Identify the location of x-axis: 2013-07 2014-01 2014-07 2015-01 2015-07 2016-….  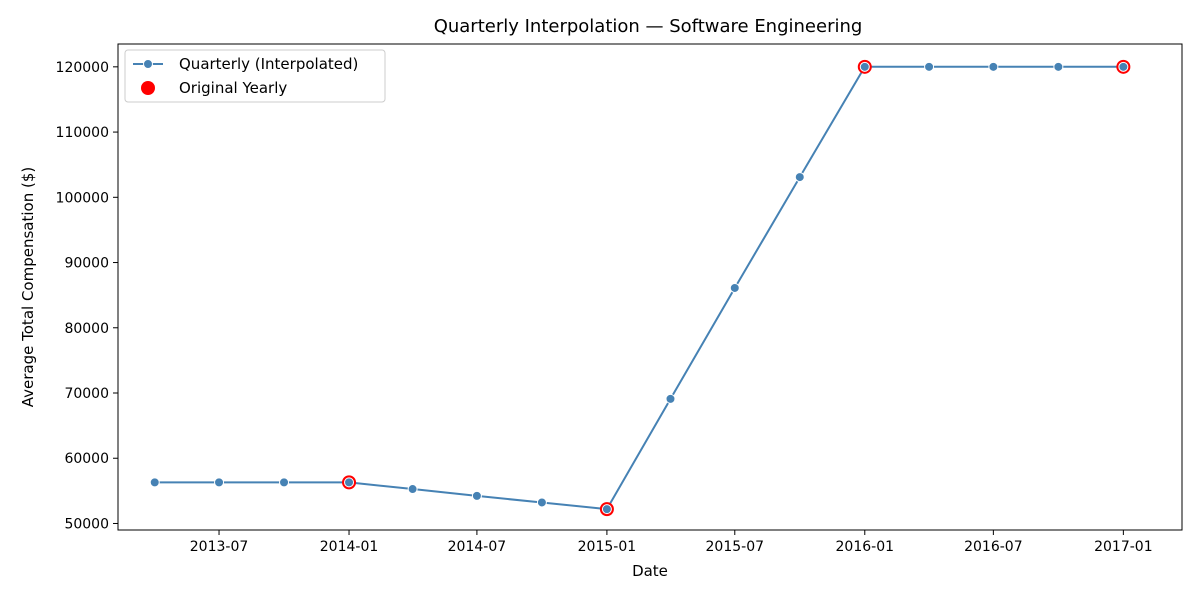
(671, 542).